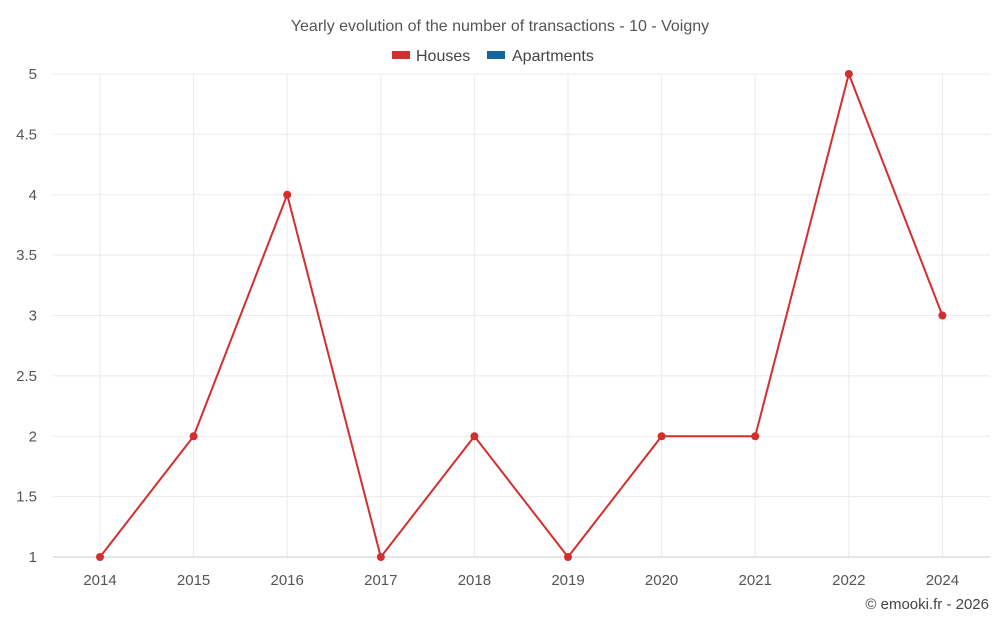  Describe the element at coordinates (401, 55) in the screenshot. I see `legend-swatch-houses` at that location.